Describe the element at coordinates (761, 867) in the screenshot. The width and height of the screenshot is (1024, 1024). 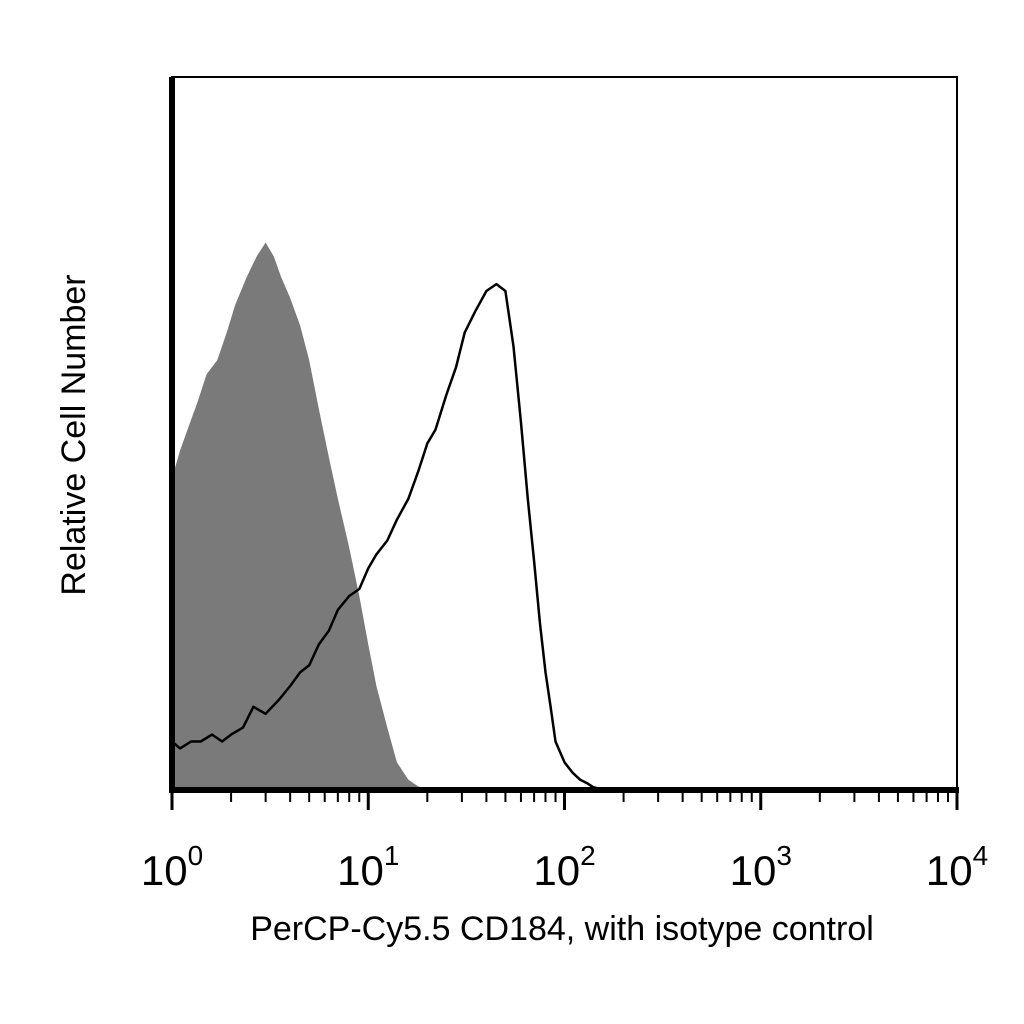
I see `x-tick-label: 10³` at that location.